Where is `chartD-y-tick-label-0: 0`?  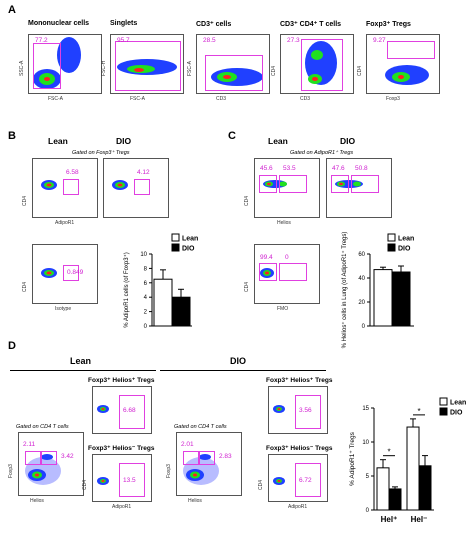 chartD-y-tick-label-0: 0 is located at coordinates (368, 511).